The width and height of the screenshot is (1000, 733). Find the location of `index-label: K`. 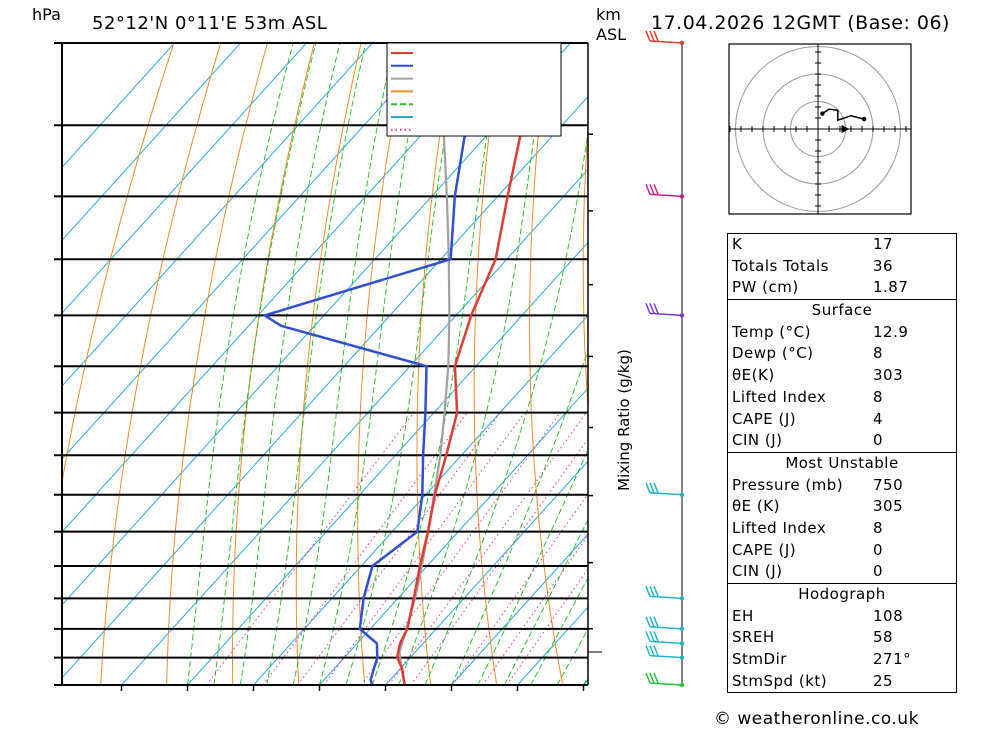

index-label: K is located at coordinates (737, 244).